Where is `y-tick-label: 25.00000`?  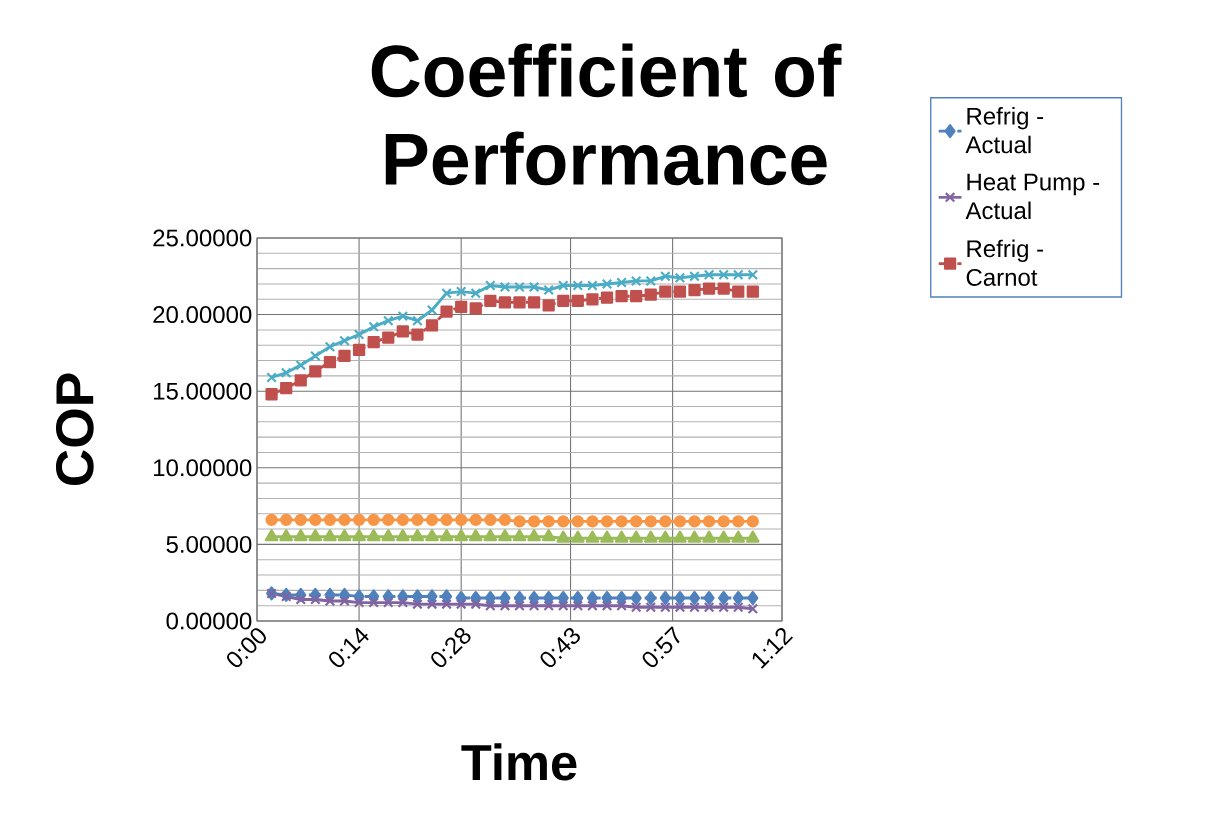
y-tick-label: 25.00000 is located at coordinates (202, 238).